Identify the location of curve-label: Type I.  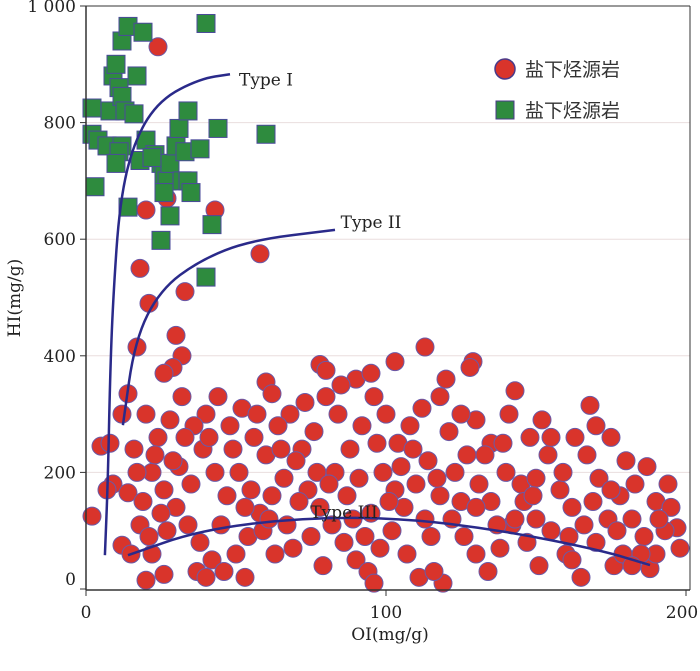
(266, 80).